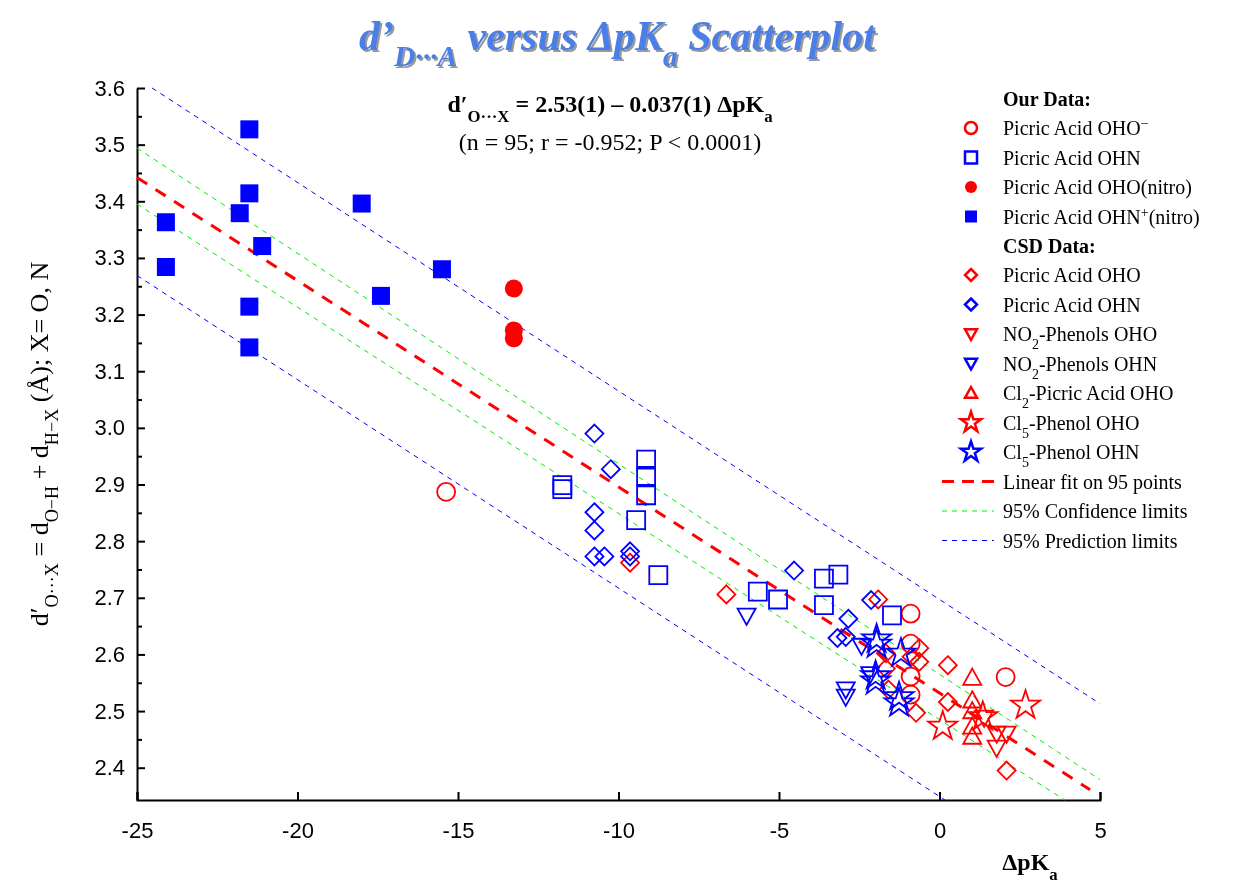 Image resolution: width=1234 pixels, height=886 pixels. What do you see at coordinates (1100, 831) in the screenshot?
I see `x-tick-label: 5` at bounding box center [1100, 831].